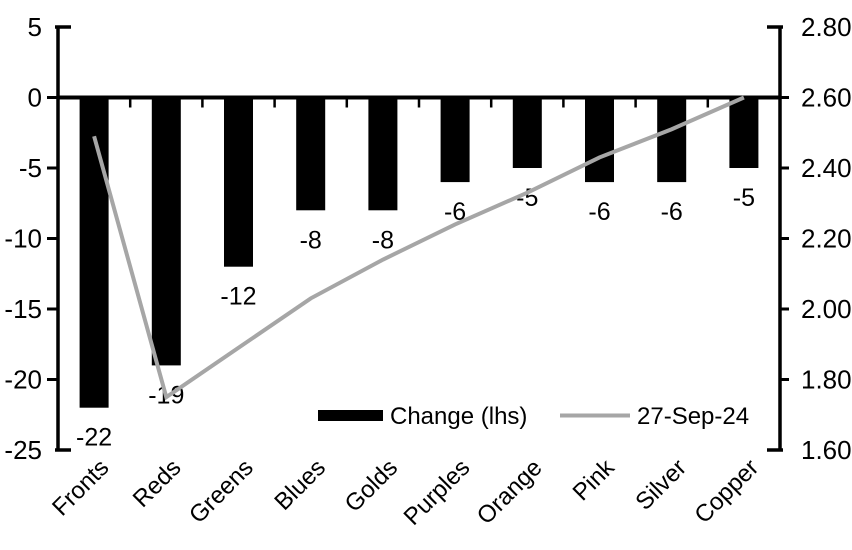  Describe the element at coordinates (826, 450) in the screenshot. I see `right-axis-label-1.60: 1.60` at that location.